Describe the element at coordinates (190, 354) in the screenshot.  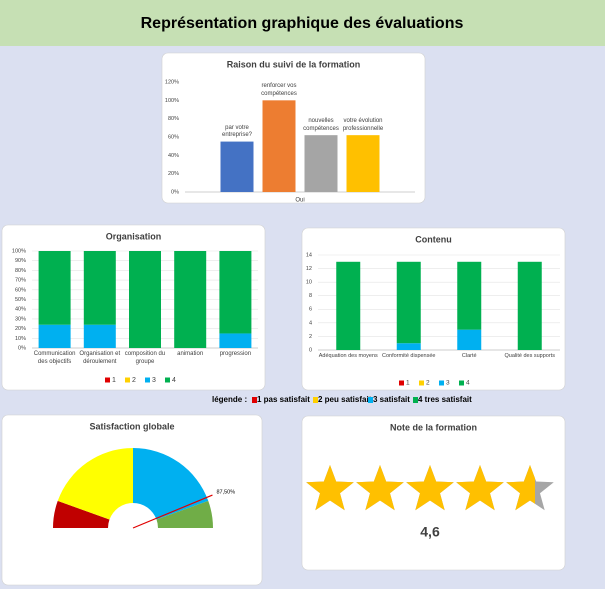
I see `x-tick-label: animation` at that location.